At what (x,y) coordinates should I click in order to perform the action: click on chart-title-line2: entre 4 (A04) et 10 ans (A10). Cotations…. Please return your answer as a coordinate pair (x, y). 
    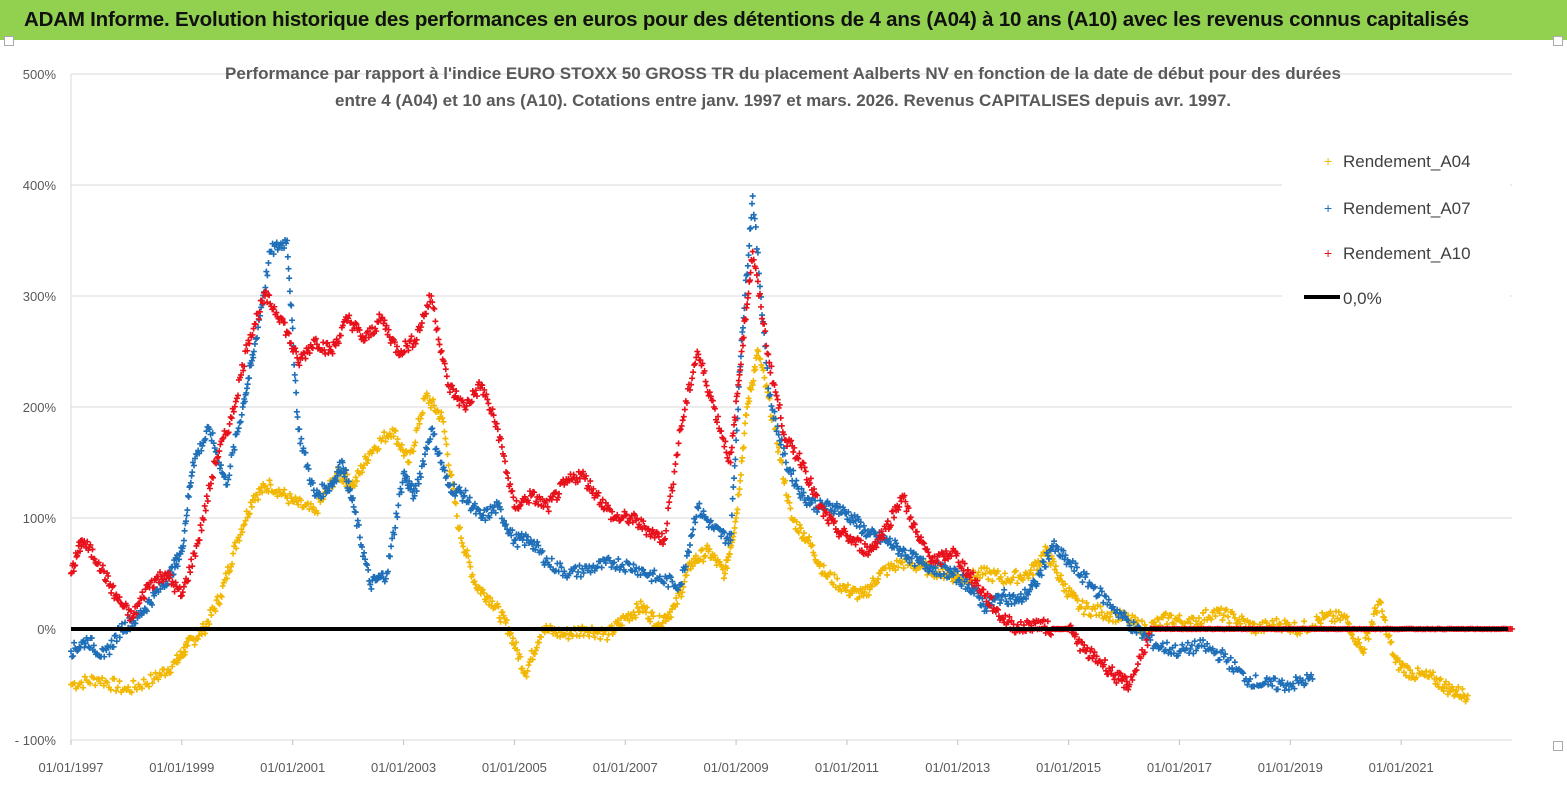
    Looking at the image, I should click on (783, 100).